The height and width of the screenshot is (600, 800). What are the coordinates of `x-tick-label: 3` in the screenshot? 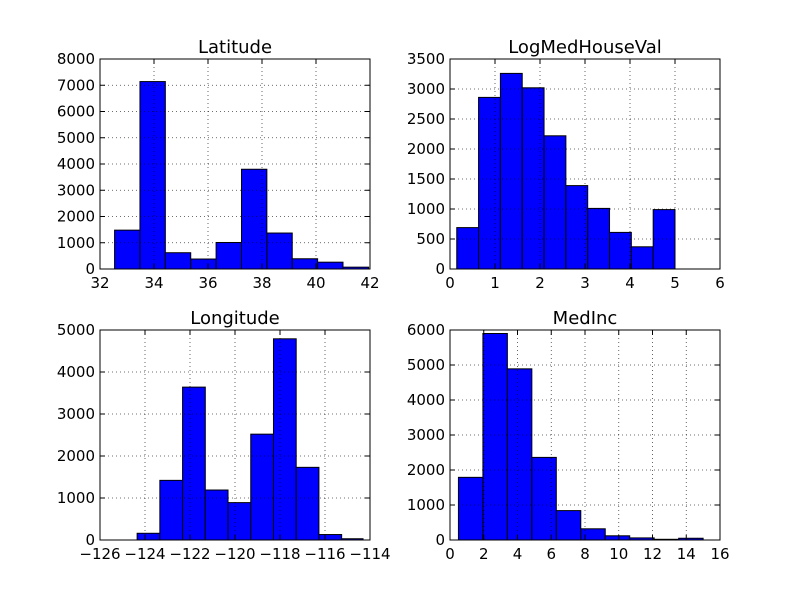 It's located at (585, 283).